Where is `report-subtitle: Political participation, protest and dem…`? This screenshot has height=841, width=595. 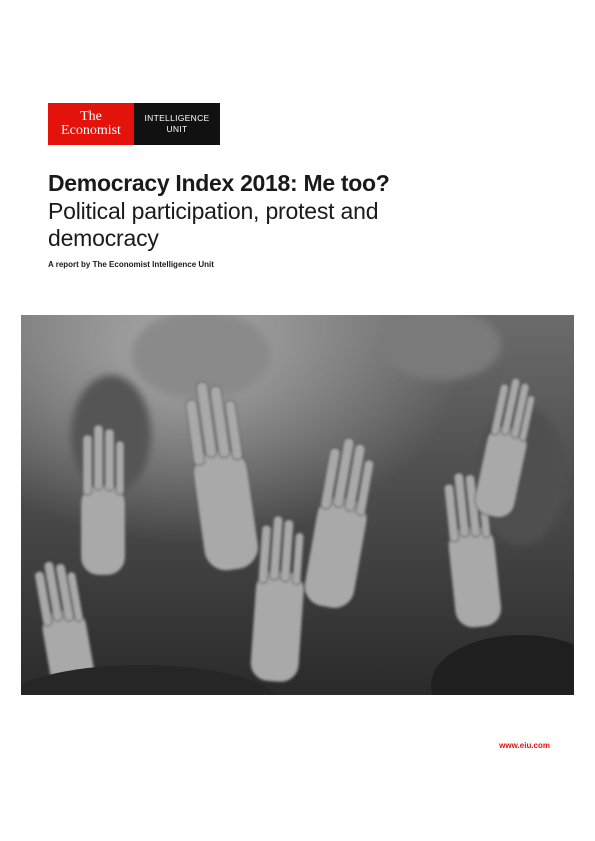
report-subtitle: Political participation, protest and dem… is located at coordinates (213, 224).